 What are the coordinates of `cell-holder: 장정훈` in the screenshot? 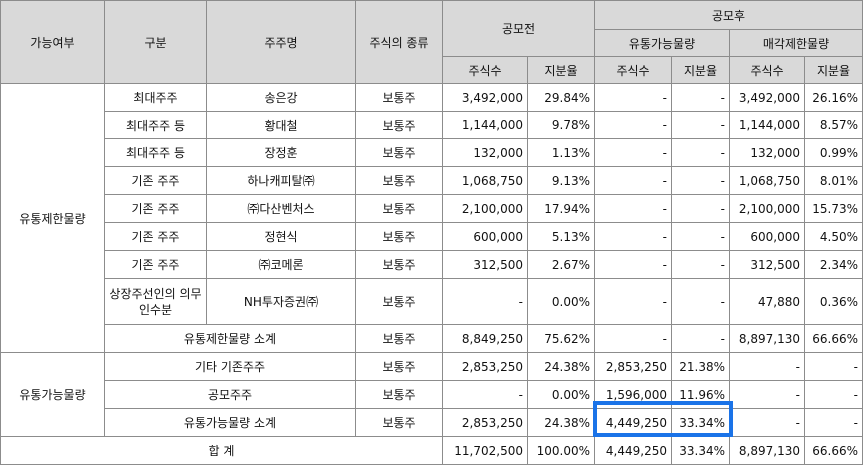 It's located at (281, 152).